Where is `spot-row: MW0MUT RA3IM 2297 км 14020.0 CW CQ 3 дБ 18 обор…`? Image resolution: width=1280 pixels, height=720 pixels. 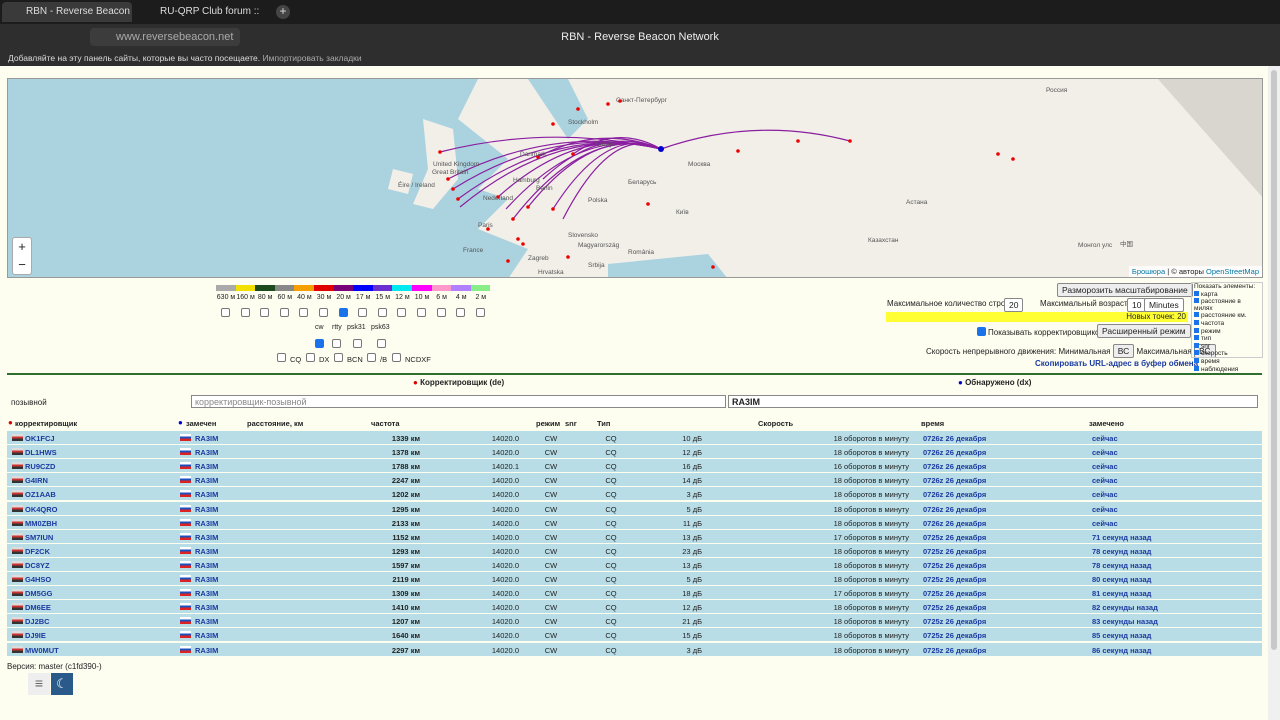 spot-row: MW0MUT RA3IM 2297 км 14020.0 CW CQ 3 дБ 18 обор… is located at coordinates (634, 649).